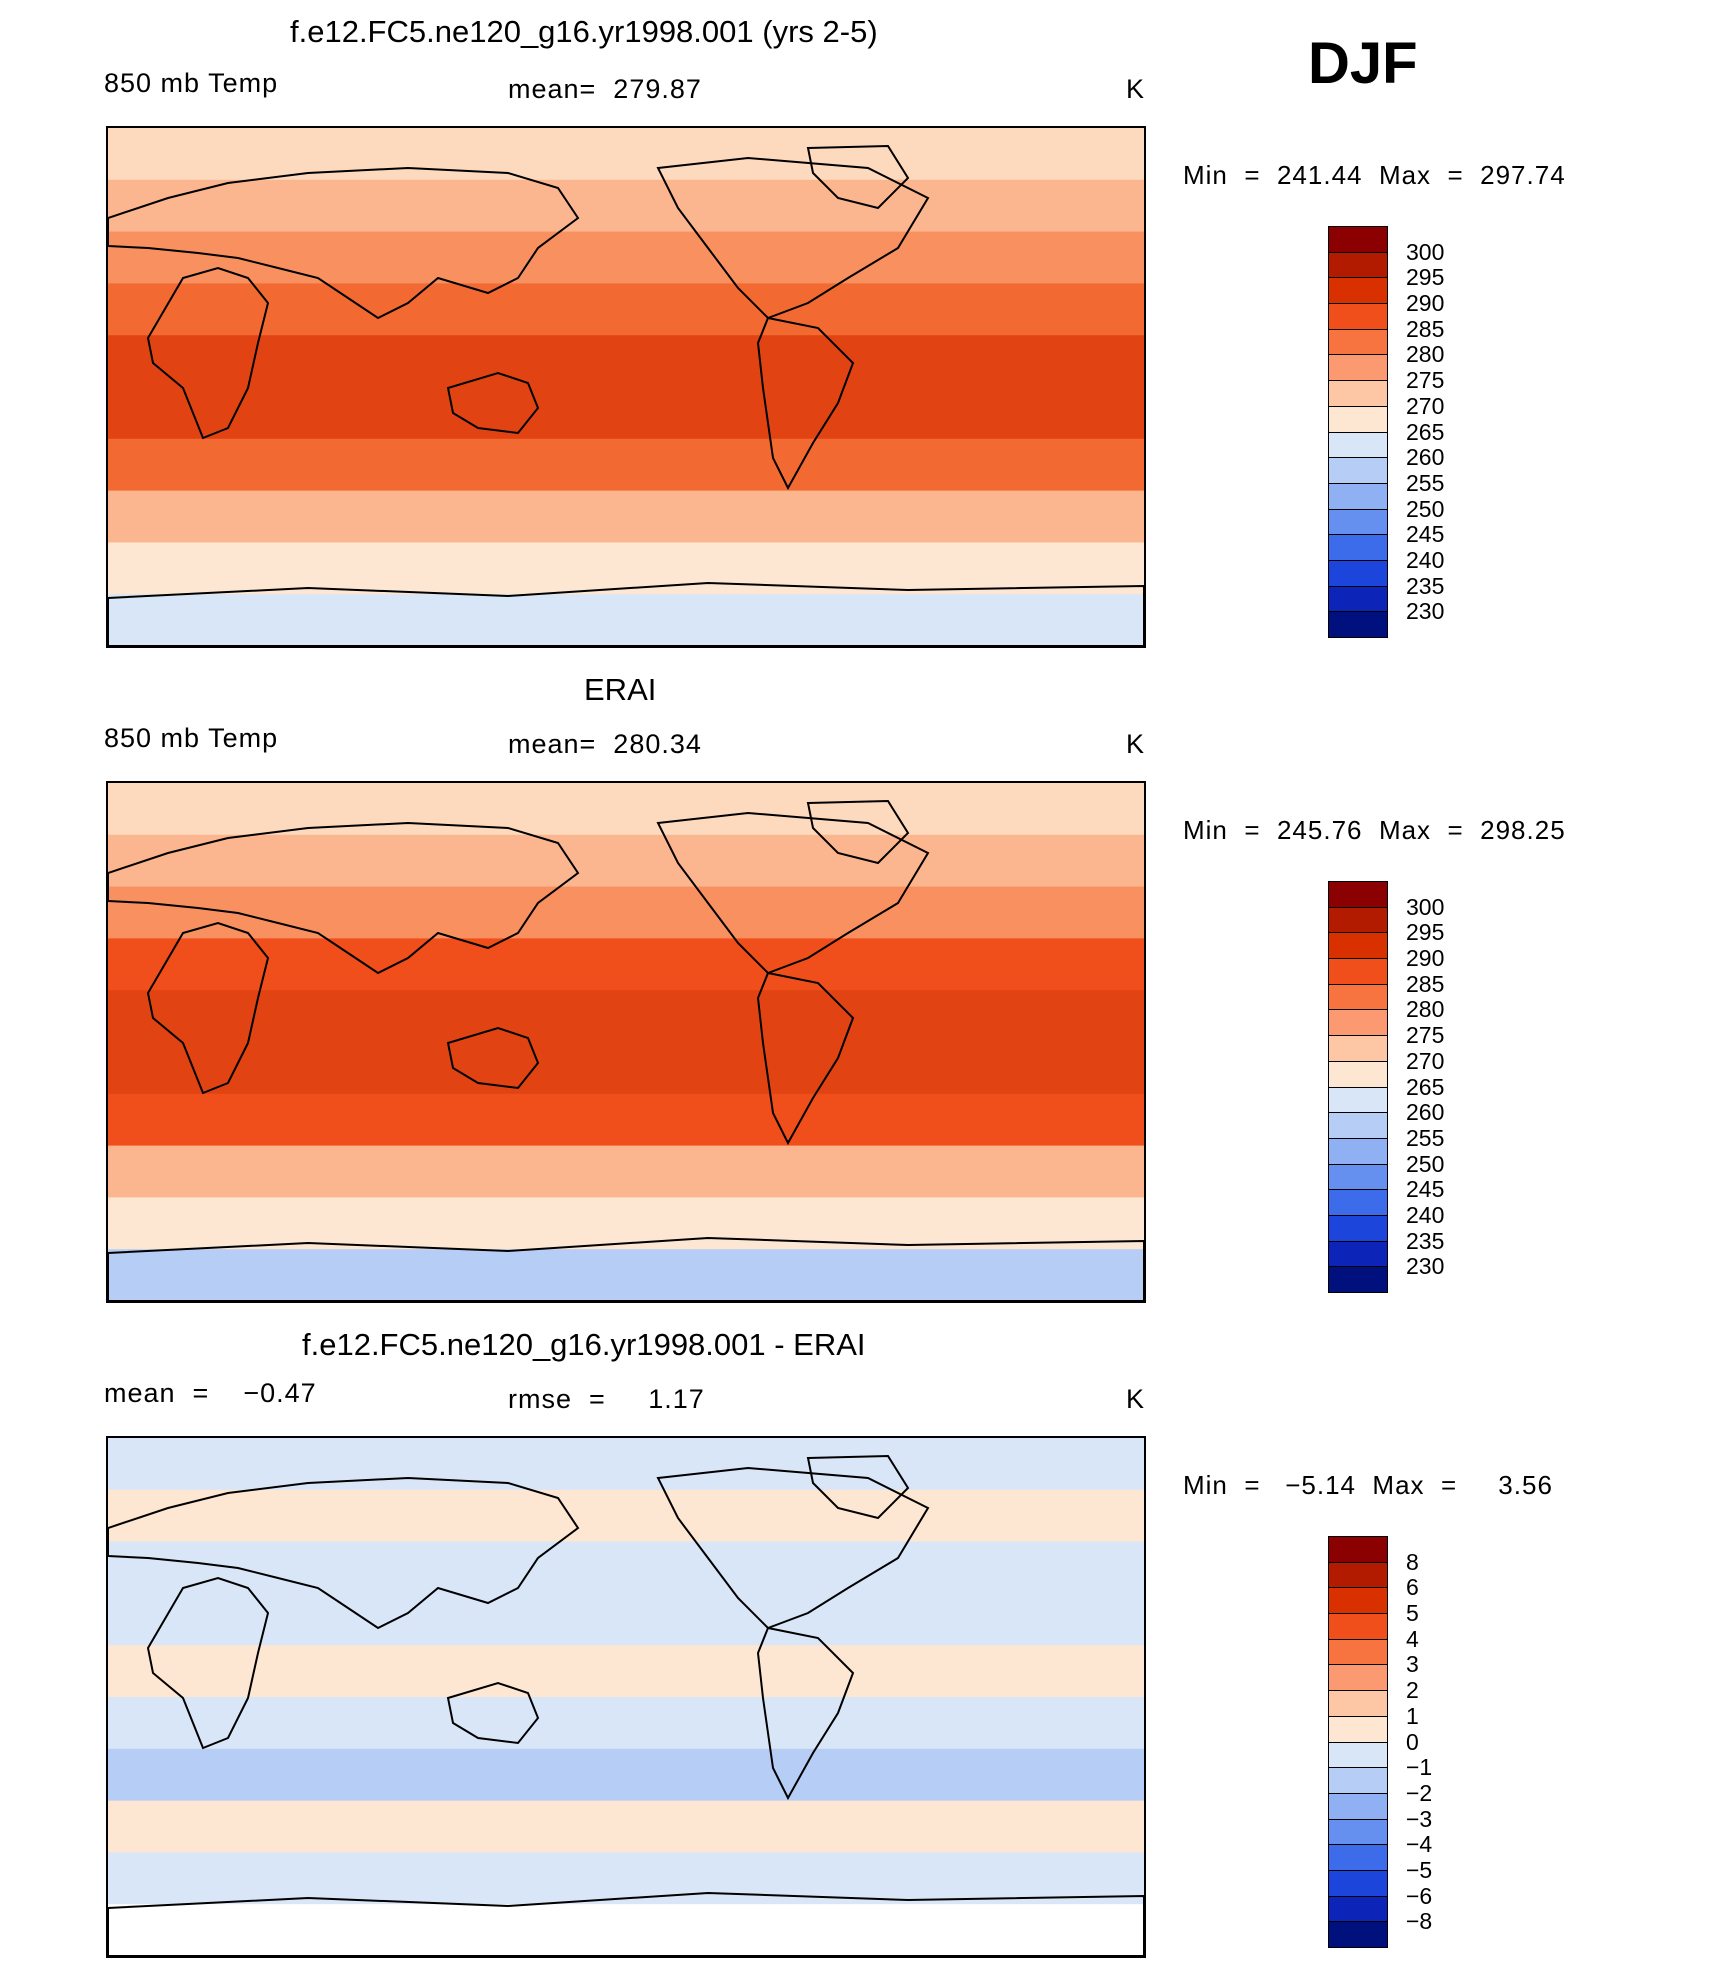 The width and height of the screenshot is (1710, 1963). I want to click on colorbar-label: −2, so click(1419, 1792).